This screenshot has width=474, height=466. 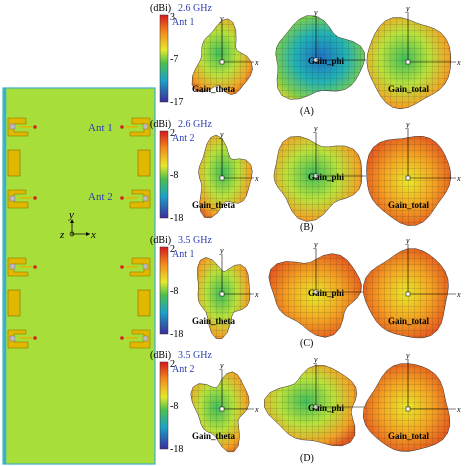 What do you see at coordinates (71, 215) in the screenshot?
I see `board-axis-y: y` at bounding box center [71, 215].